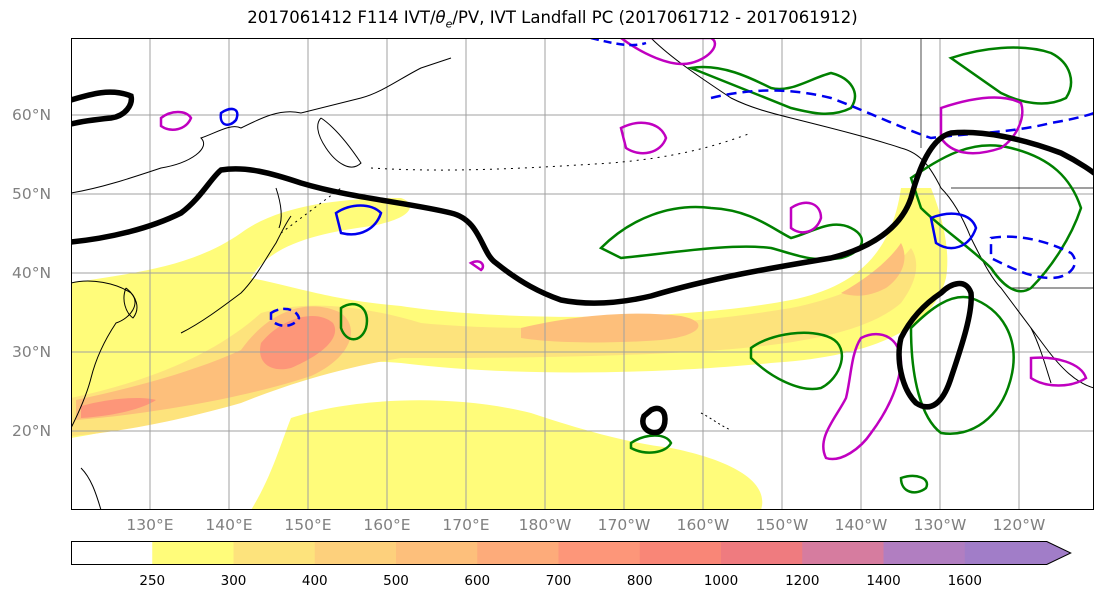  What do you see at coordinates (308, 525) in the screenshot?
I see `lon-label-150e: 150°E` at bounding box center [308, 525].